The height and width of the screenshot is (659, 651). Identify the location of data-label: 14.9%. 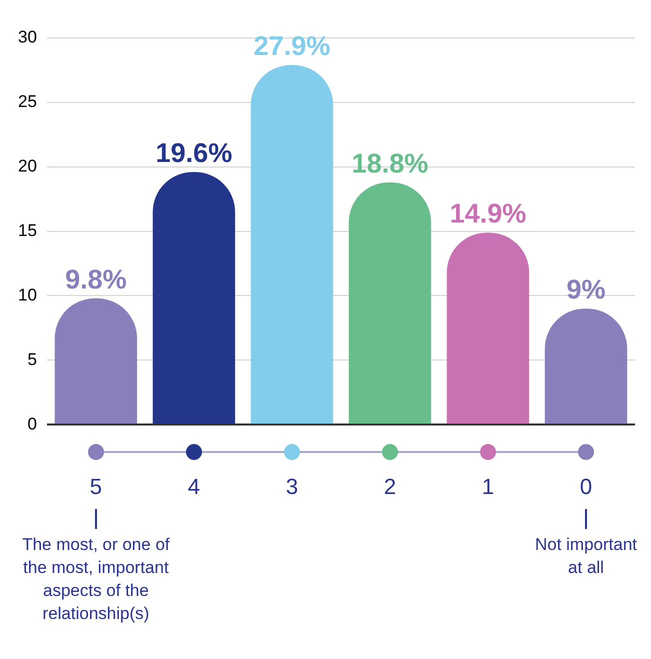
(488, 213).